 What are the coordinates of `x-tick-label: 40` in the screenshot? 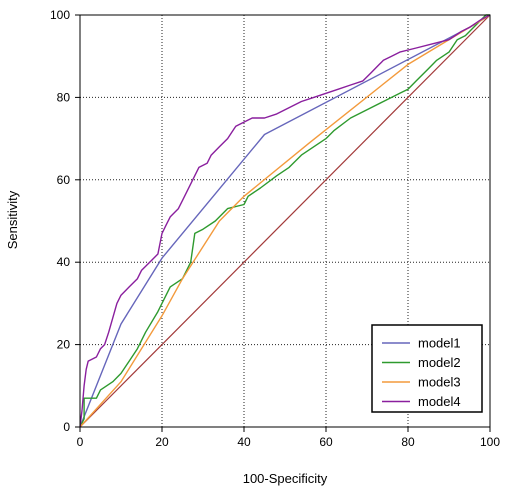 It's located at (244, 442).